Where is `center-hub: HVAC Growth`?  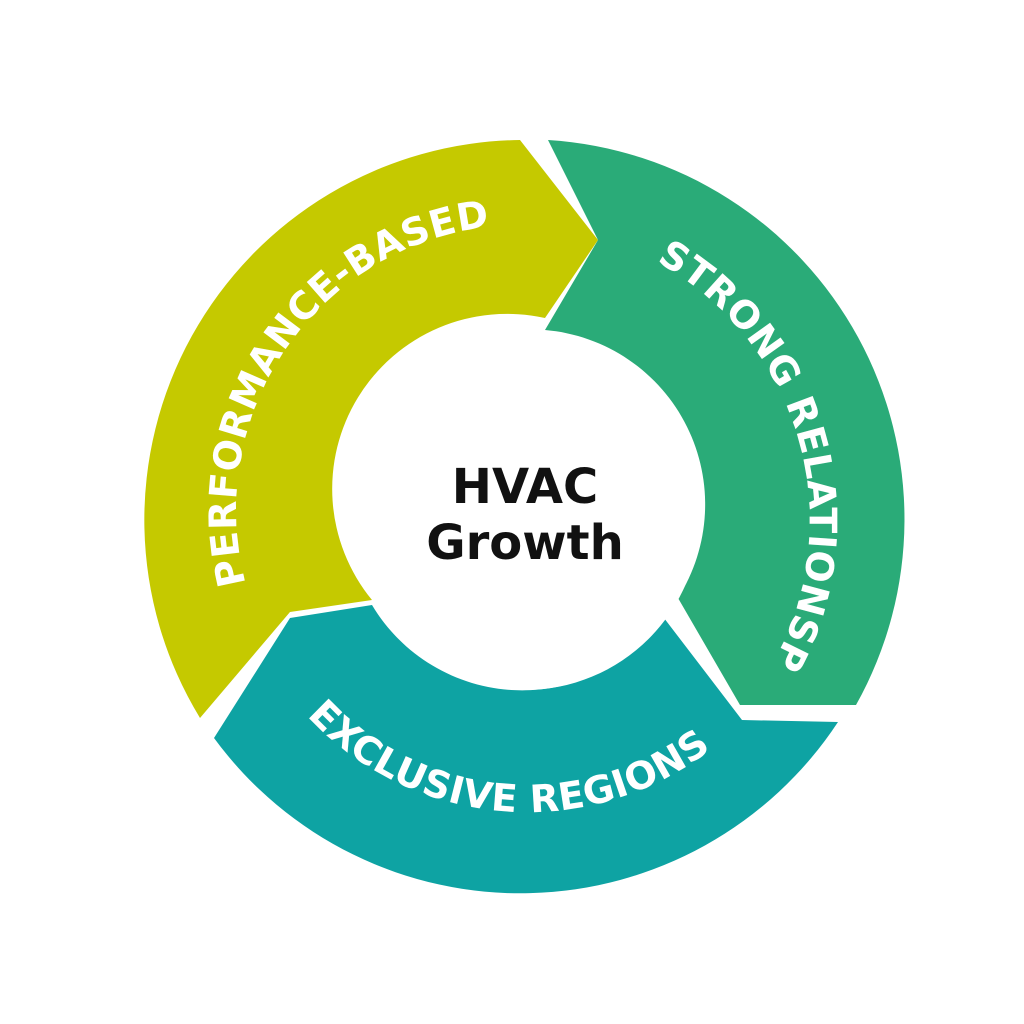 center-hub: HVAC Growth is located at coordinates (525, 515).